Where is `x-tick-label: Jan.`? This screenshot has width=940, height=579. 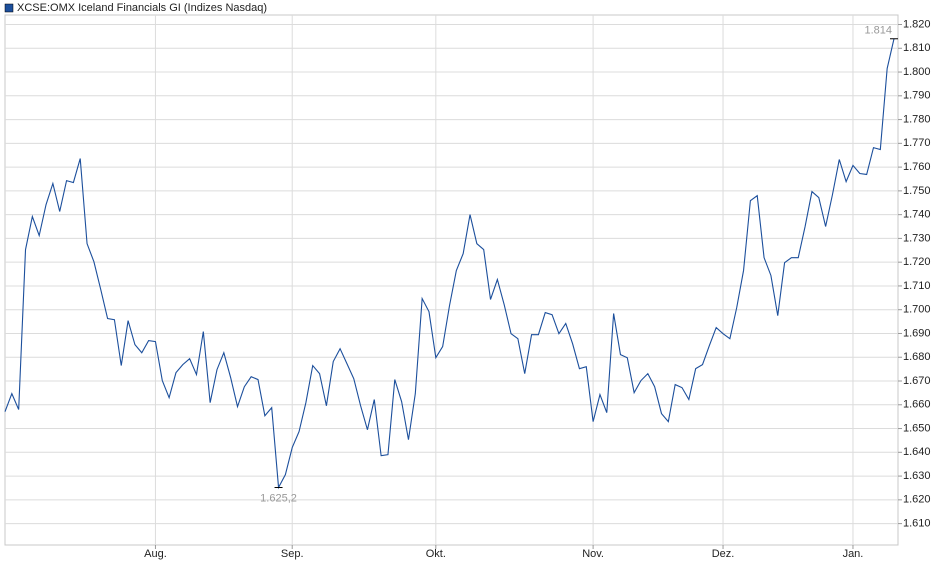
x-tick-label: Jan. is located at coordinates (853, 554).